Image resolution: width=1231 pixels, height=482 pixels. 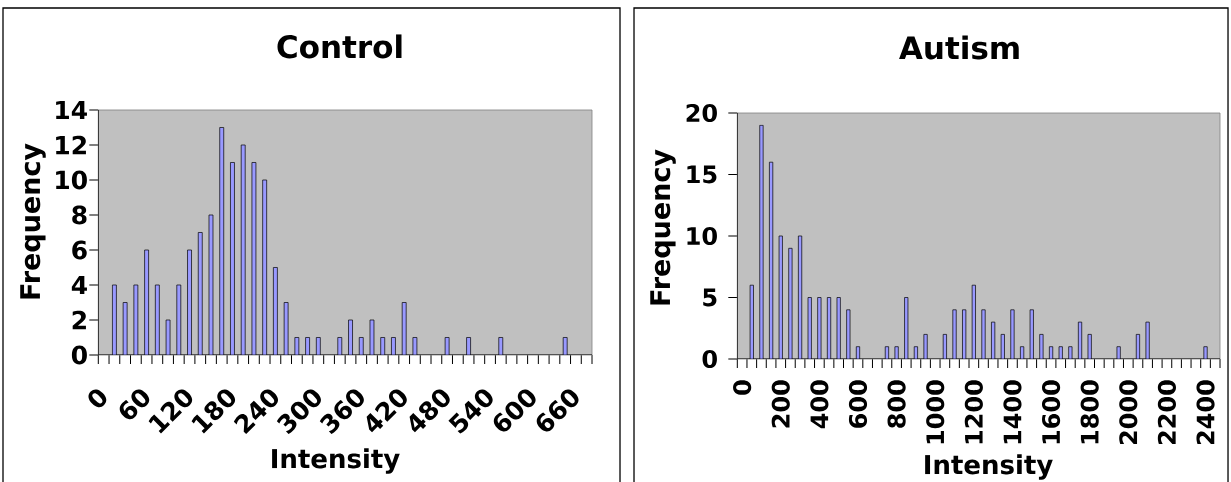 I want to click on chart-title: Autism, so click(x=959, y=47).